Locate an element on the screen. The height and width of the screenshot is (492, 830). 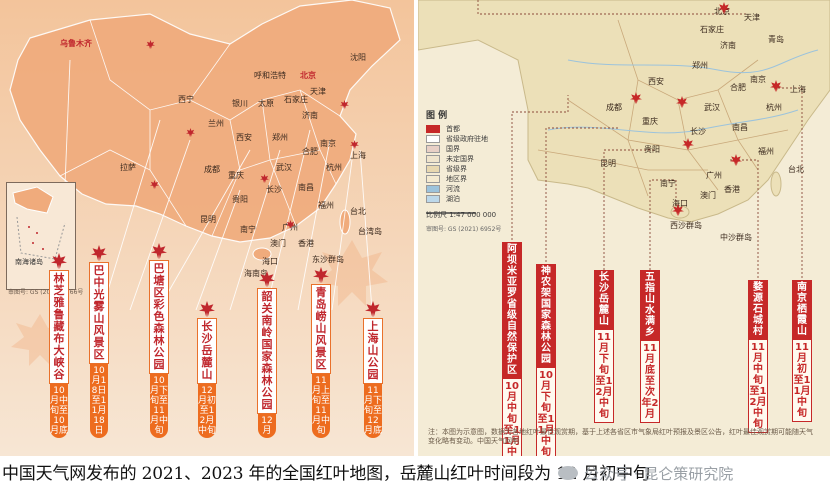
legend-item: 国界 is located at coordinates (475, 149).